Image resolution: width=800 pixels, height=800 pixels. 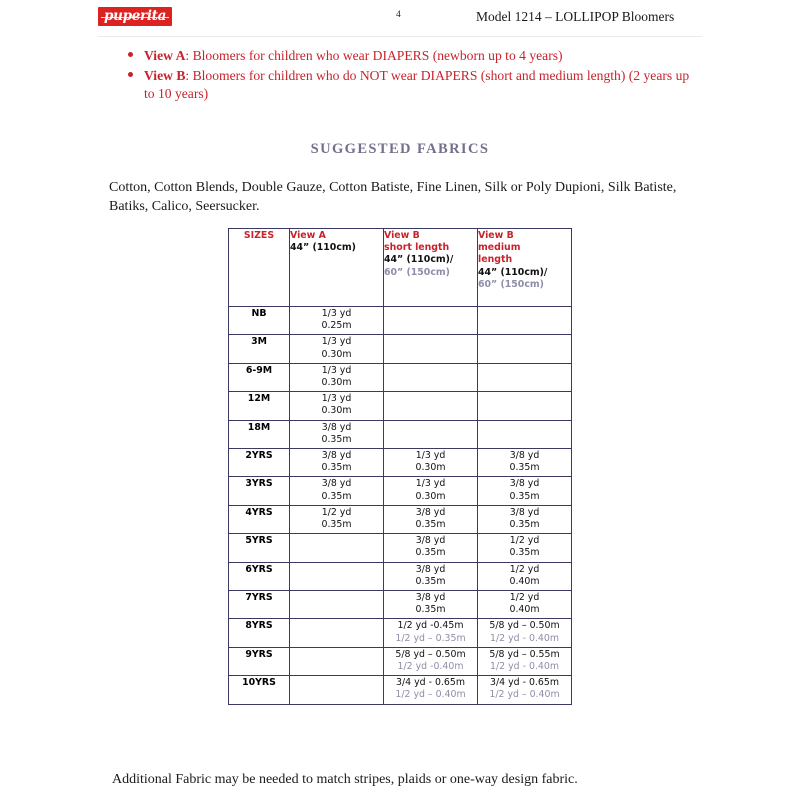 I want to click on view-a-title: View A, so click(x=308, y=235).